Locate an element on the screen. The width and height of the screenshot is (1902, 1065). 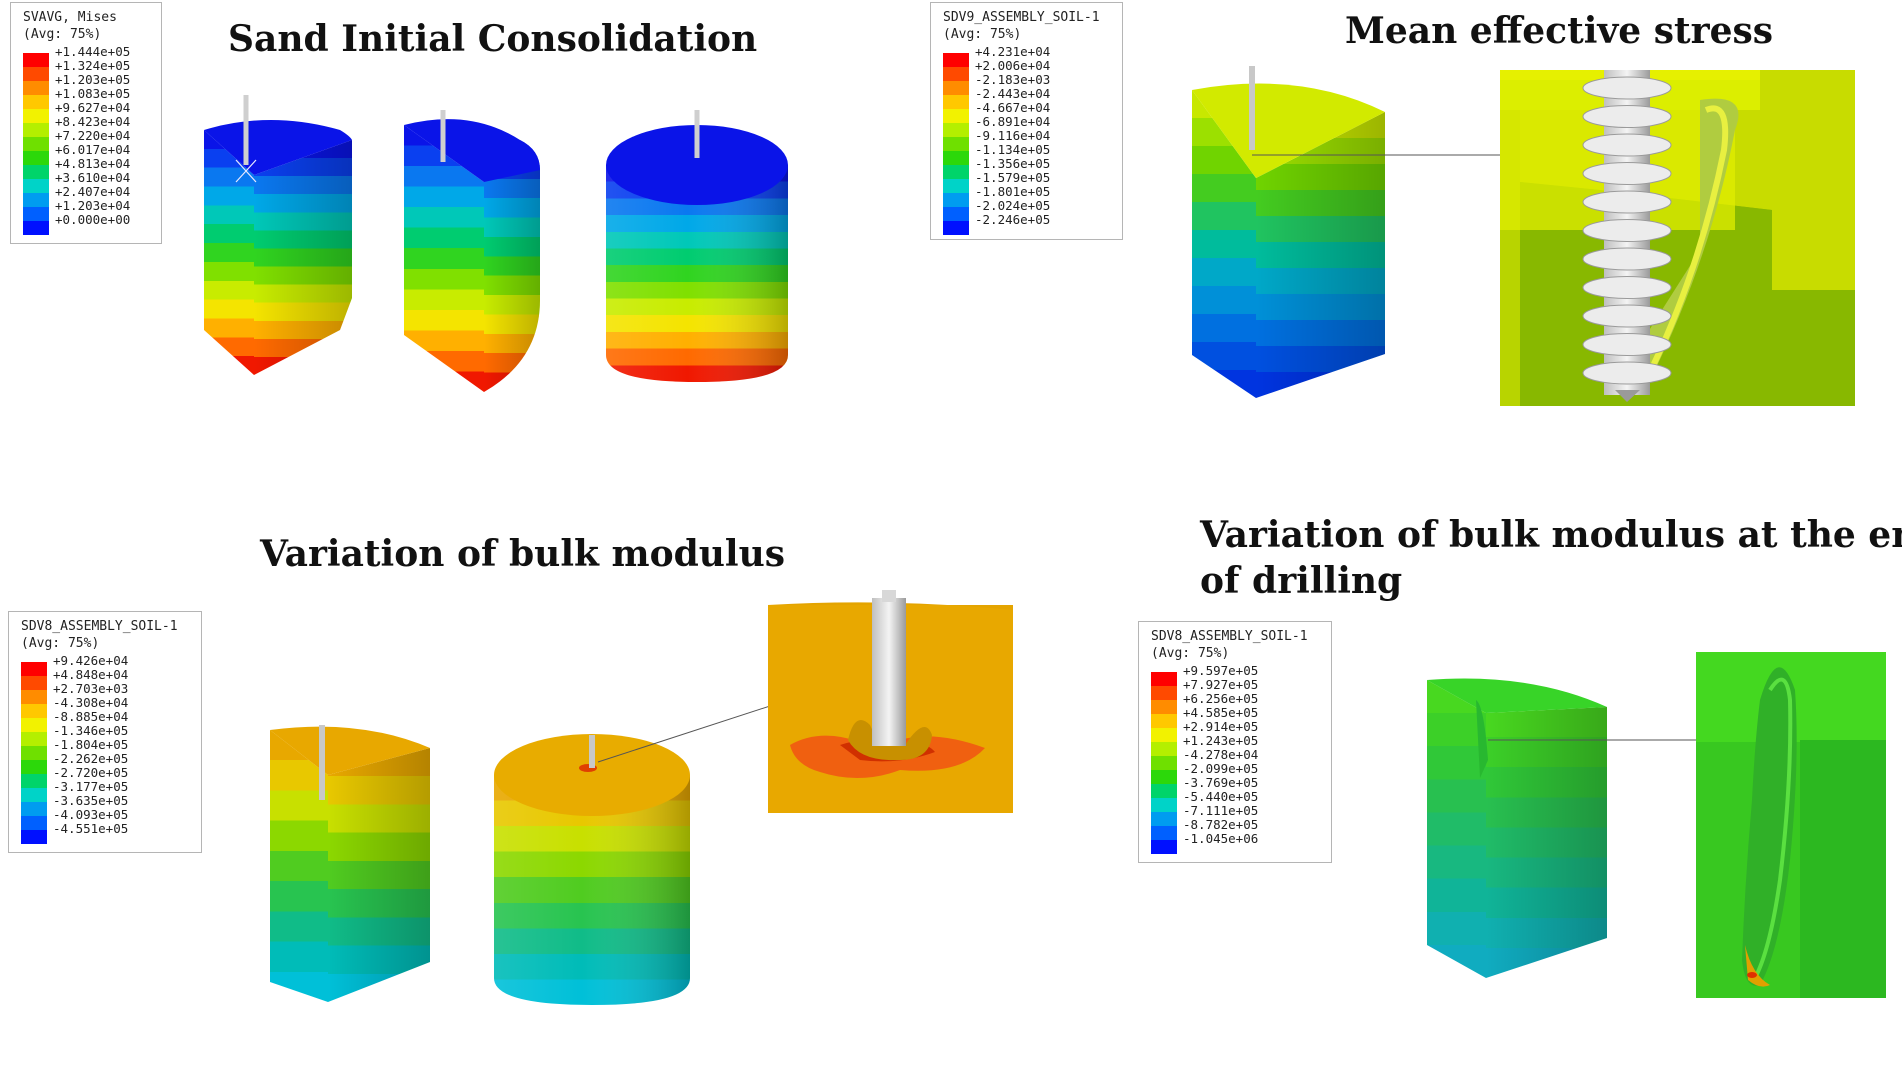
legend-title: SDV8_ASSEMBLY_SOIL-1 is located at coordinates (1229, 636).